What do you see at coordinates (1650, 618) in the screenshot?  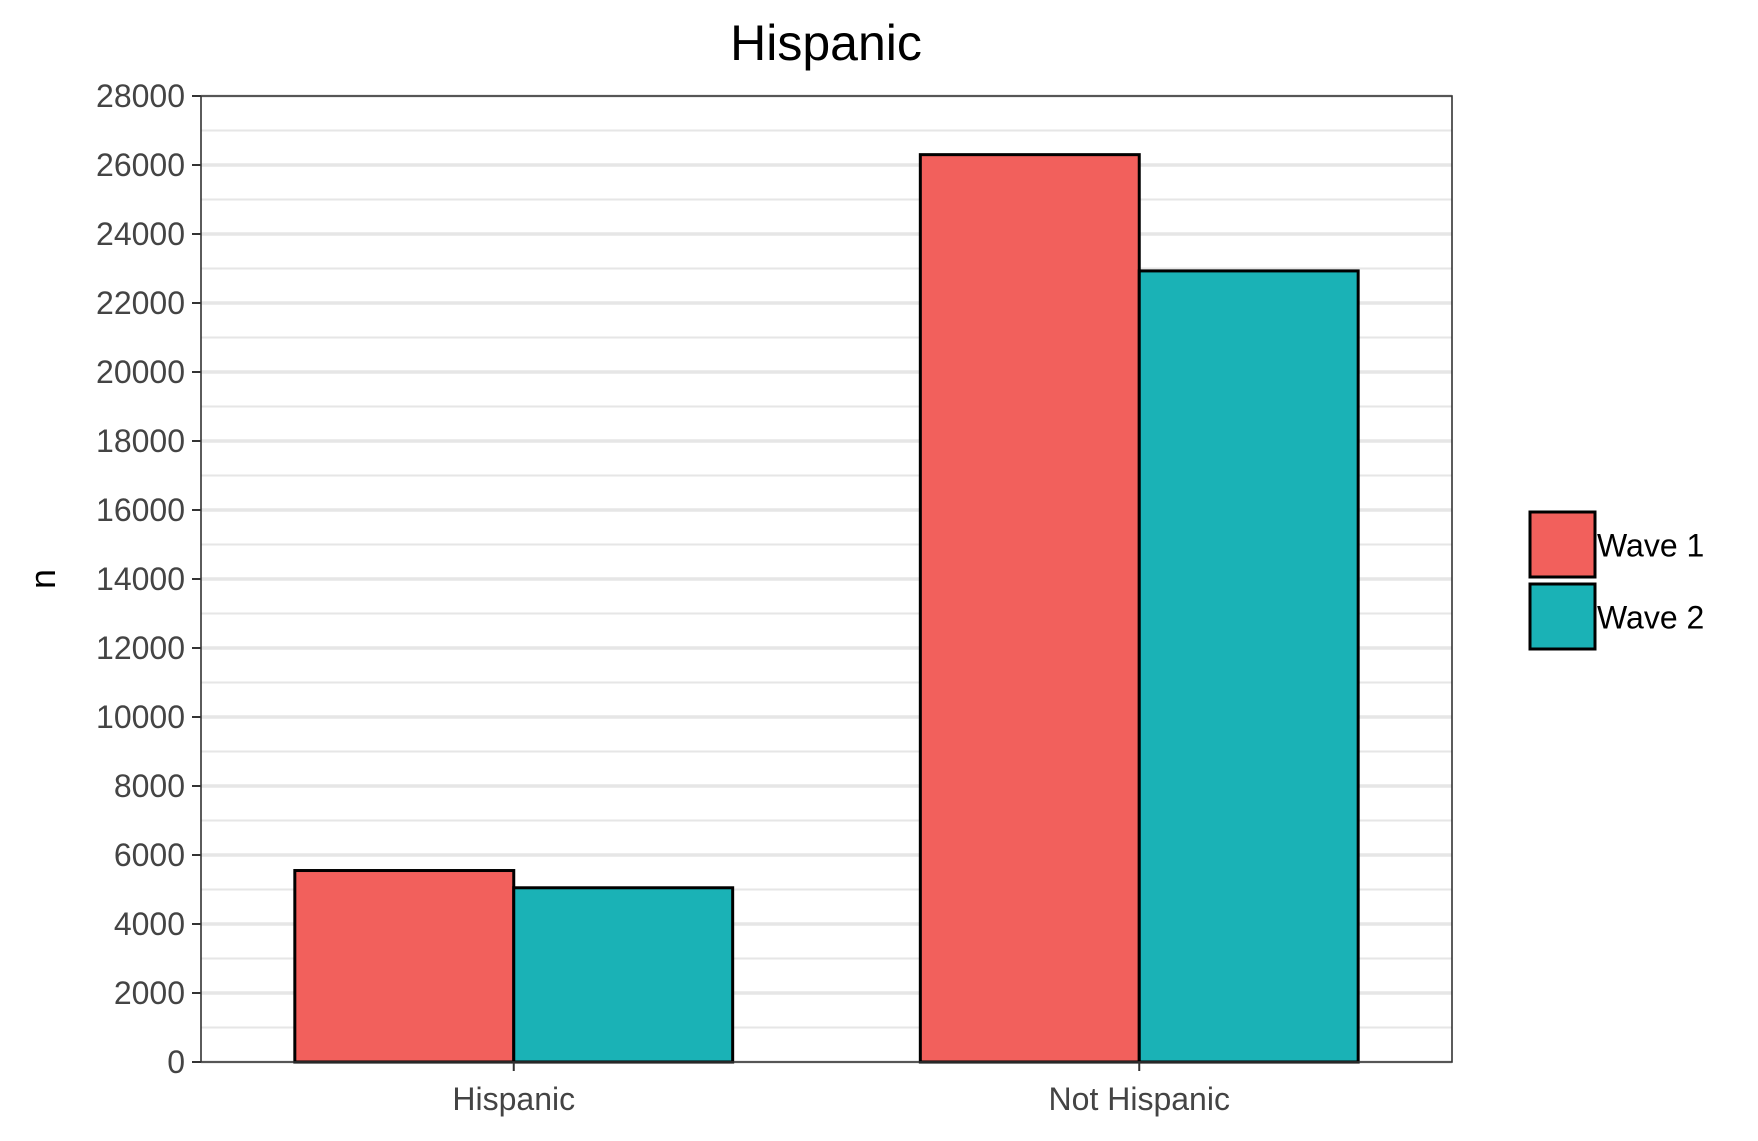 I see `legend-label: Wave 2` at bounding box center [1650, 618].